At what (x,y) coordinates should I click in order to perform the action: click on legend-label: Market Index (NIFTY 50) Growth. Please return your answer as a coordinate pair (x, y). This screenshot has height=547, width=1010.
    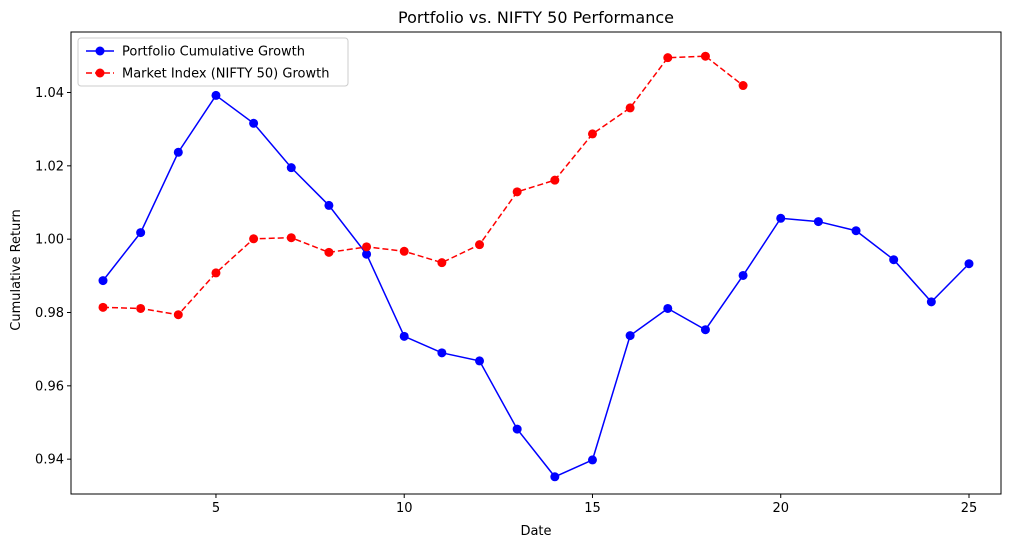
    Looking at the image, I should click on (225, 74).